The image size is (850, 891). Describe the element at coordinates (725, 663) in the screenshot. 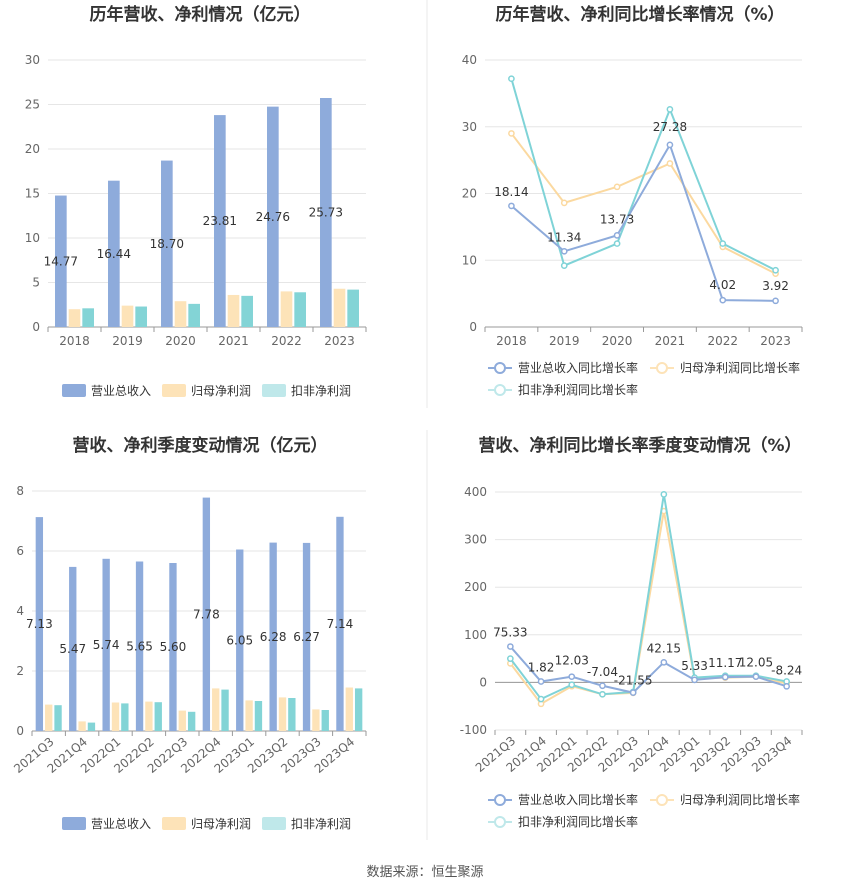

I see `c4-data-label: 11.17` at that location.